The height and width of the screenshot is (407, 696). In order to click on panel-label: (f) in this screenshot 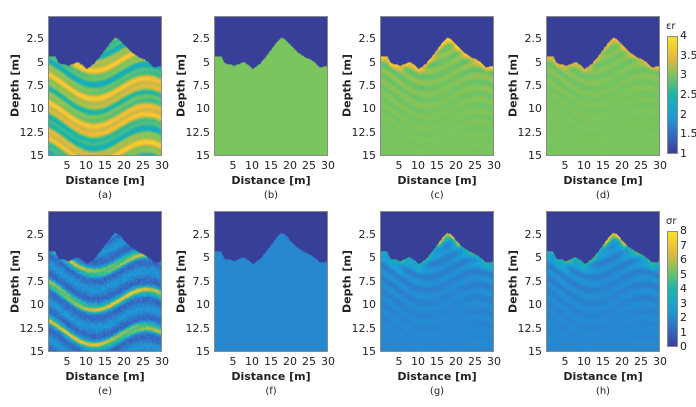, I will do `click(271, 391)`.